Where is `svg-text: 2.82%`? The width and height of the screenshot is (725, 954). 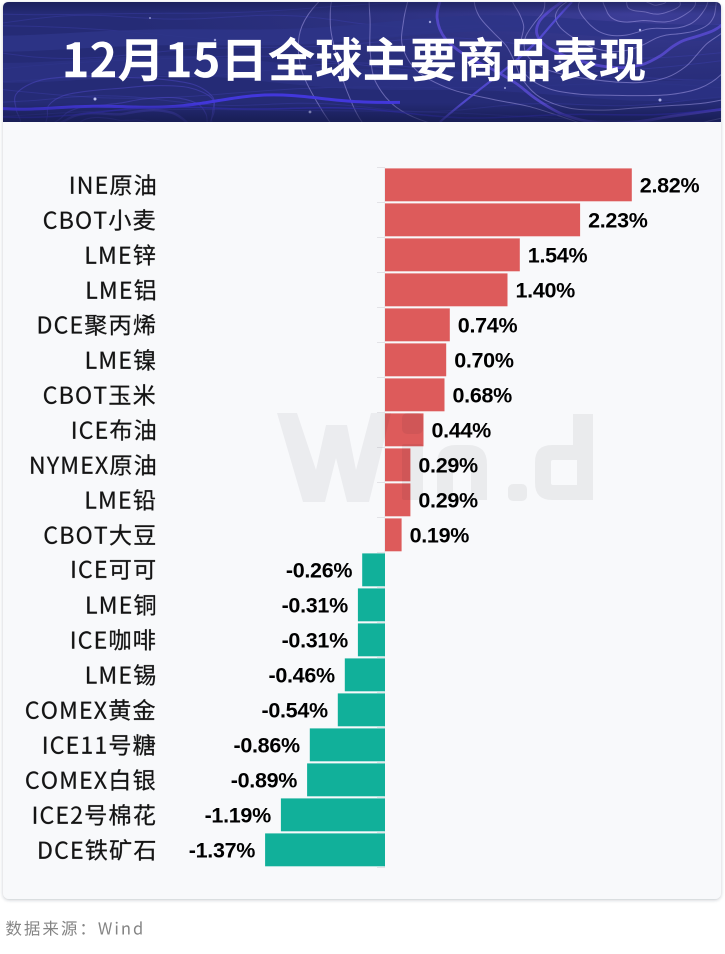
svg-text: 2.82% is located at coordinates (670, 186).